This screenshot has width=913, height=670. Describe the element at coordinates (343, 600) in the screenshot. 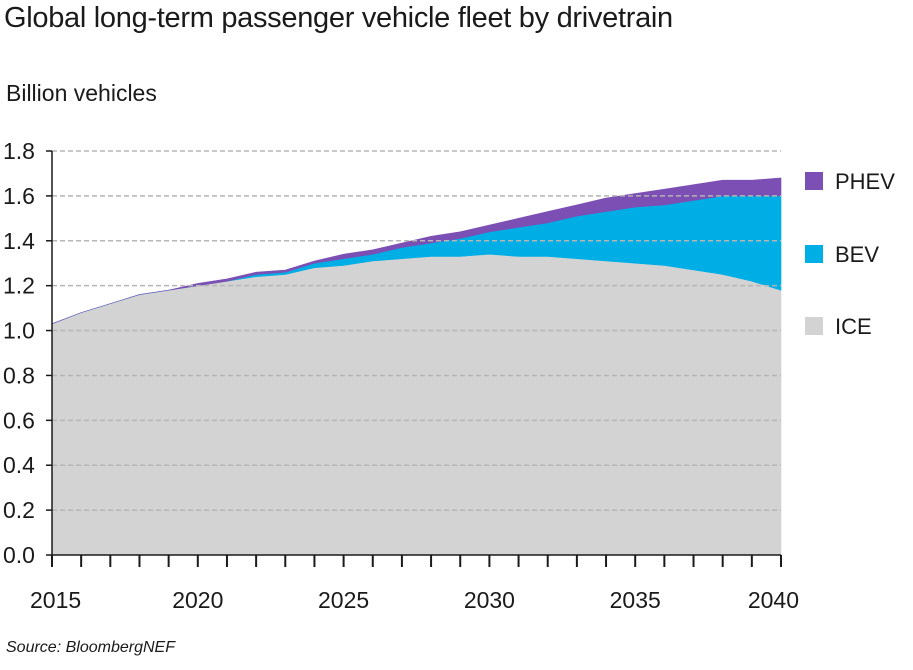

I see `x-tick-label: 2025` at that location.